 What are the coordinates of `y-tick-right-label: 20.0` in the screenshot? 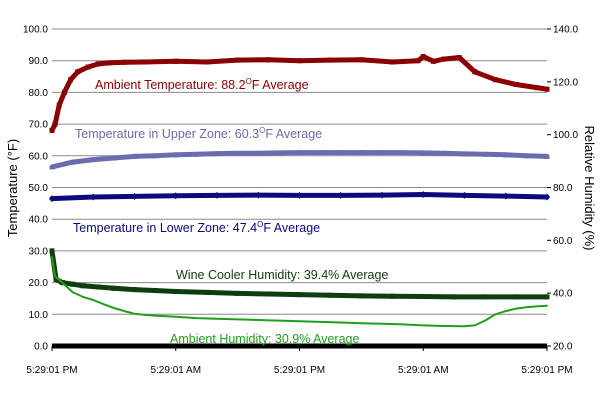 It's located at (563, 347).